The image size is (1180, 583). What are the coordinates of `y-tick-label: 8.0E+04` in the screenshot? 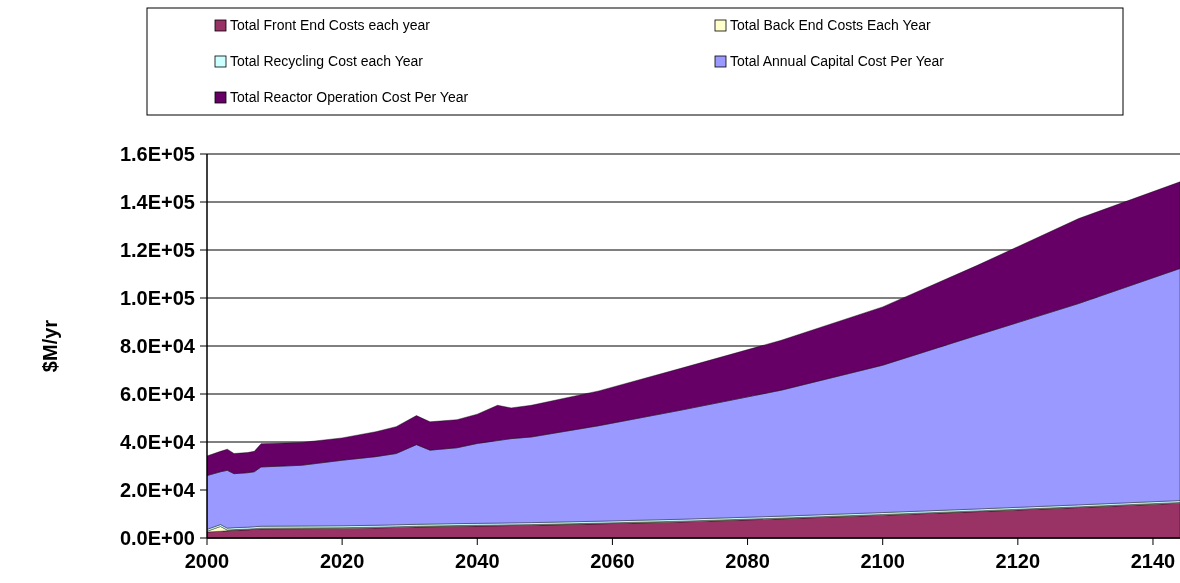 It's located at (157, 346).